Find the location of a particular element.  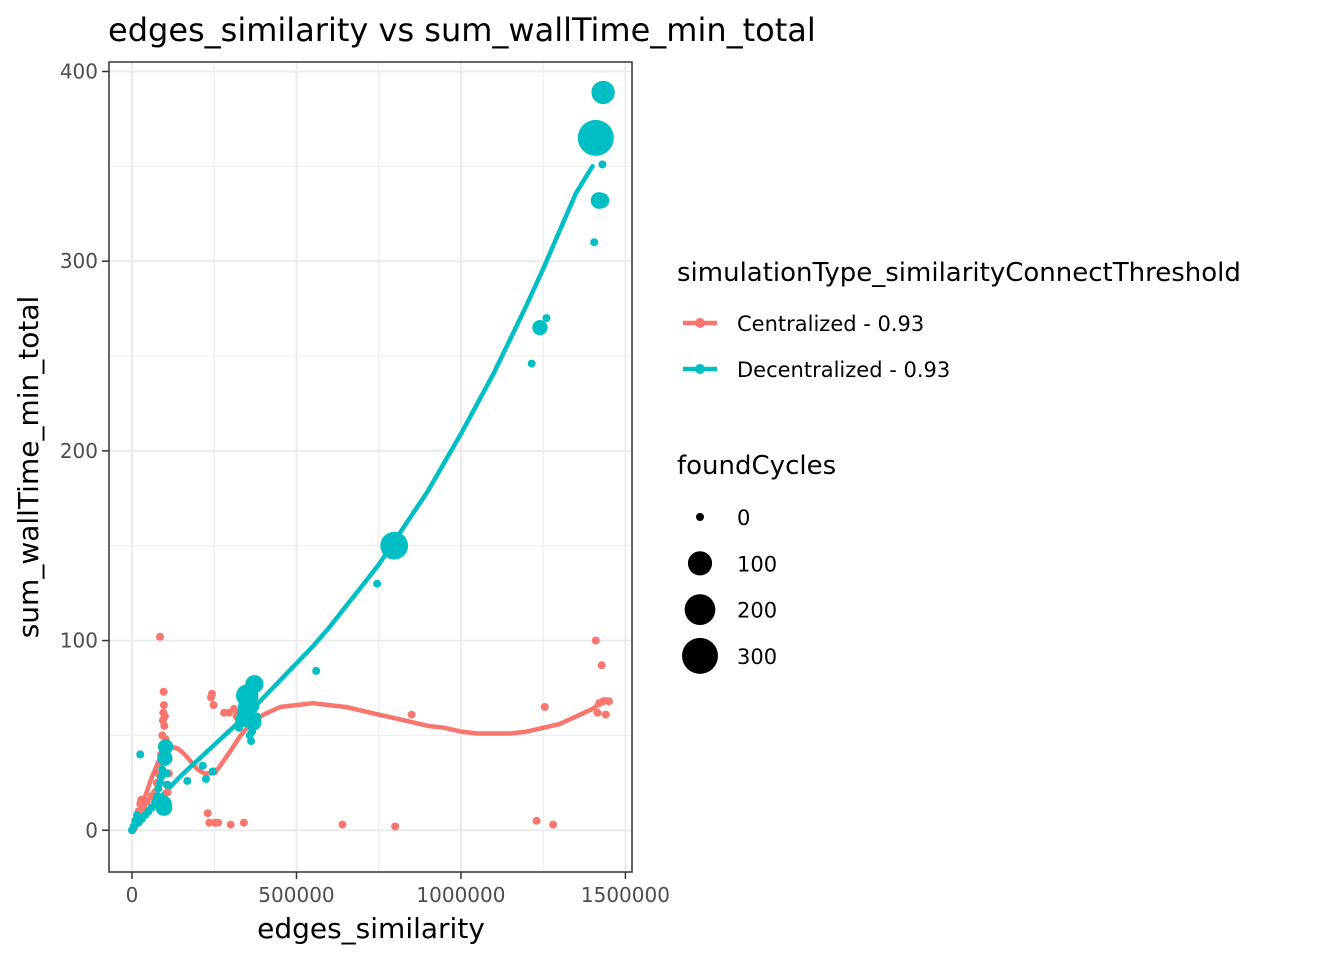

y-tick-label: 0 is located at coordinates (91, 830).